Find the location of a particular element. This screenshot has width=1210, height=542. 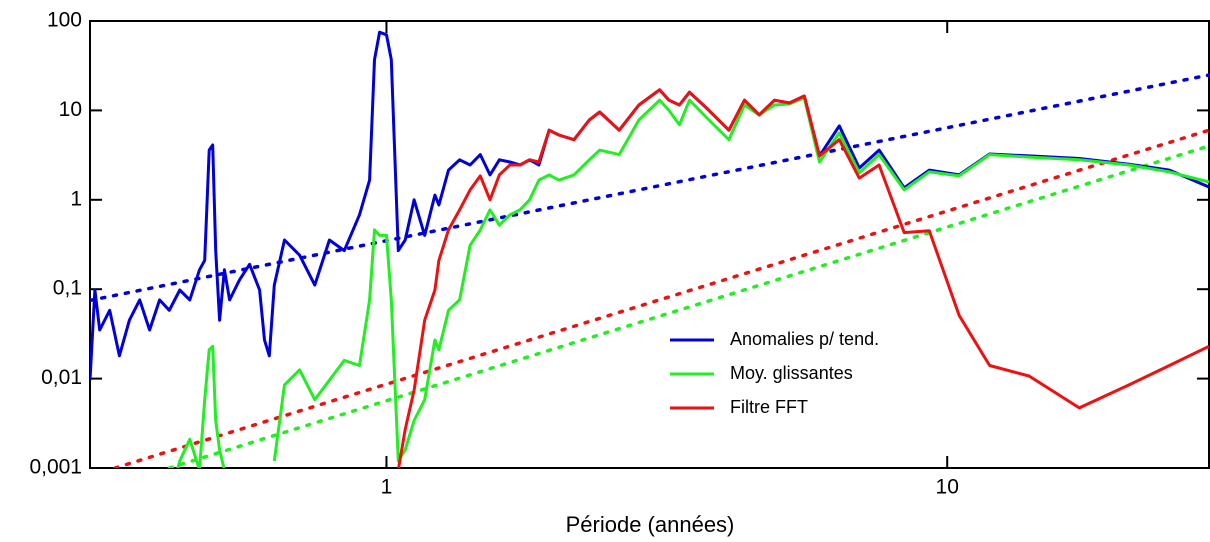

y-tick-label: 0,01 is located at coordinates (61, 377).